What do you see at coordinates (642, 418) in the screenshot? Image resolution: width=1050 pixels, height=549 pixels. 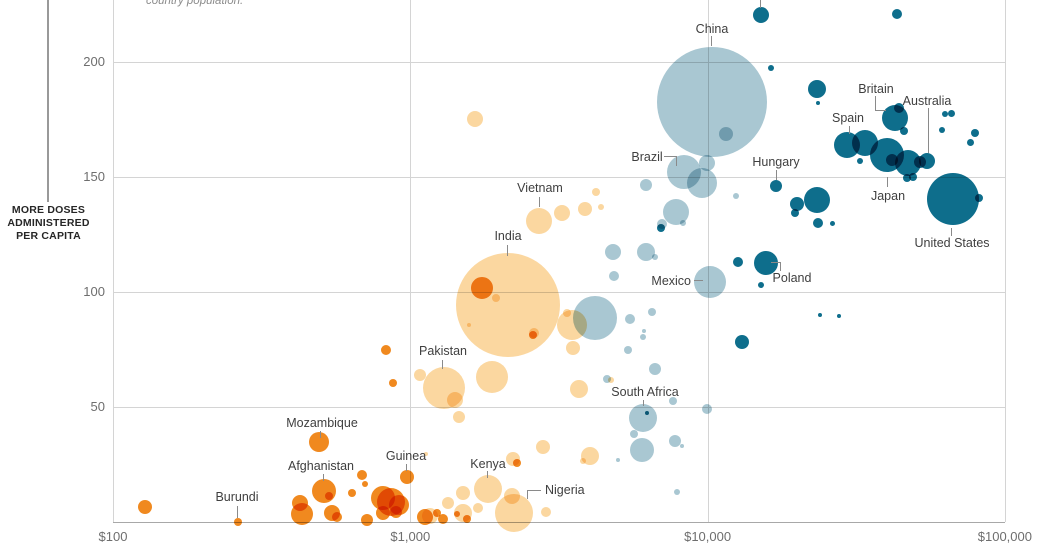 I see `bubble-south-africa` at bounding box center [642, 418].